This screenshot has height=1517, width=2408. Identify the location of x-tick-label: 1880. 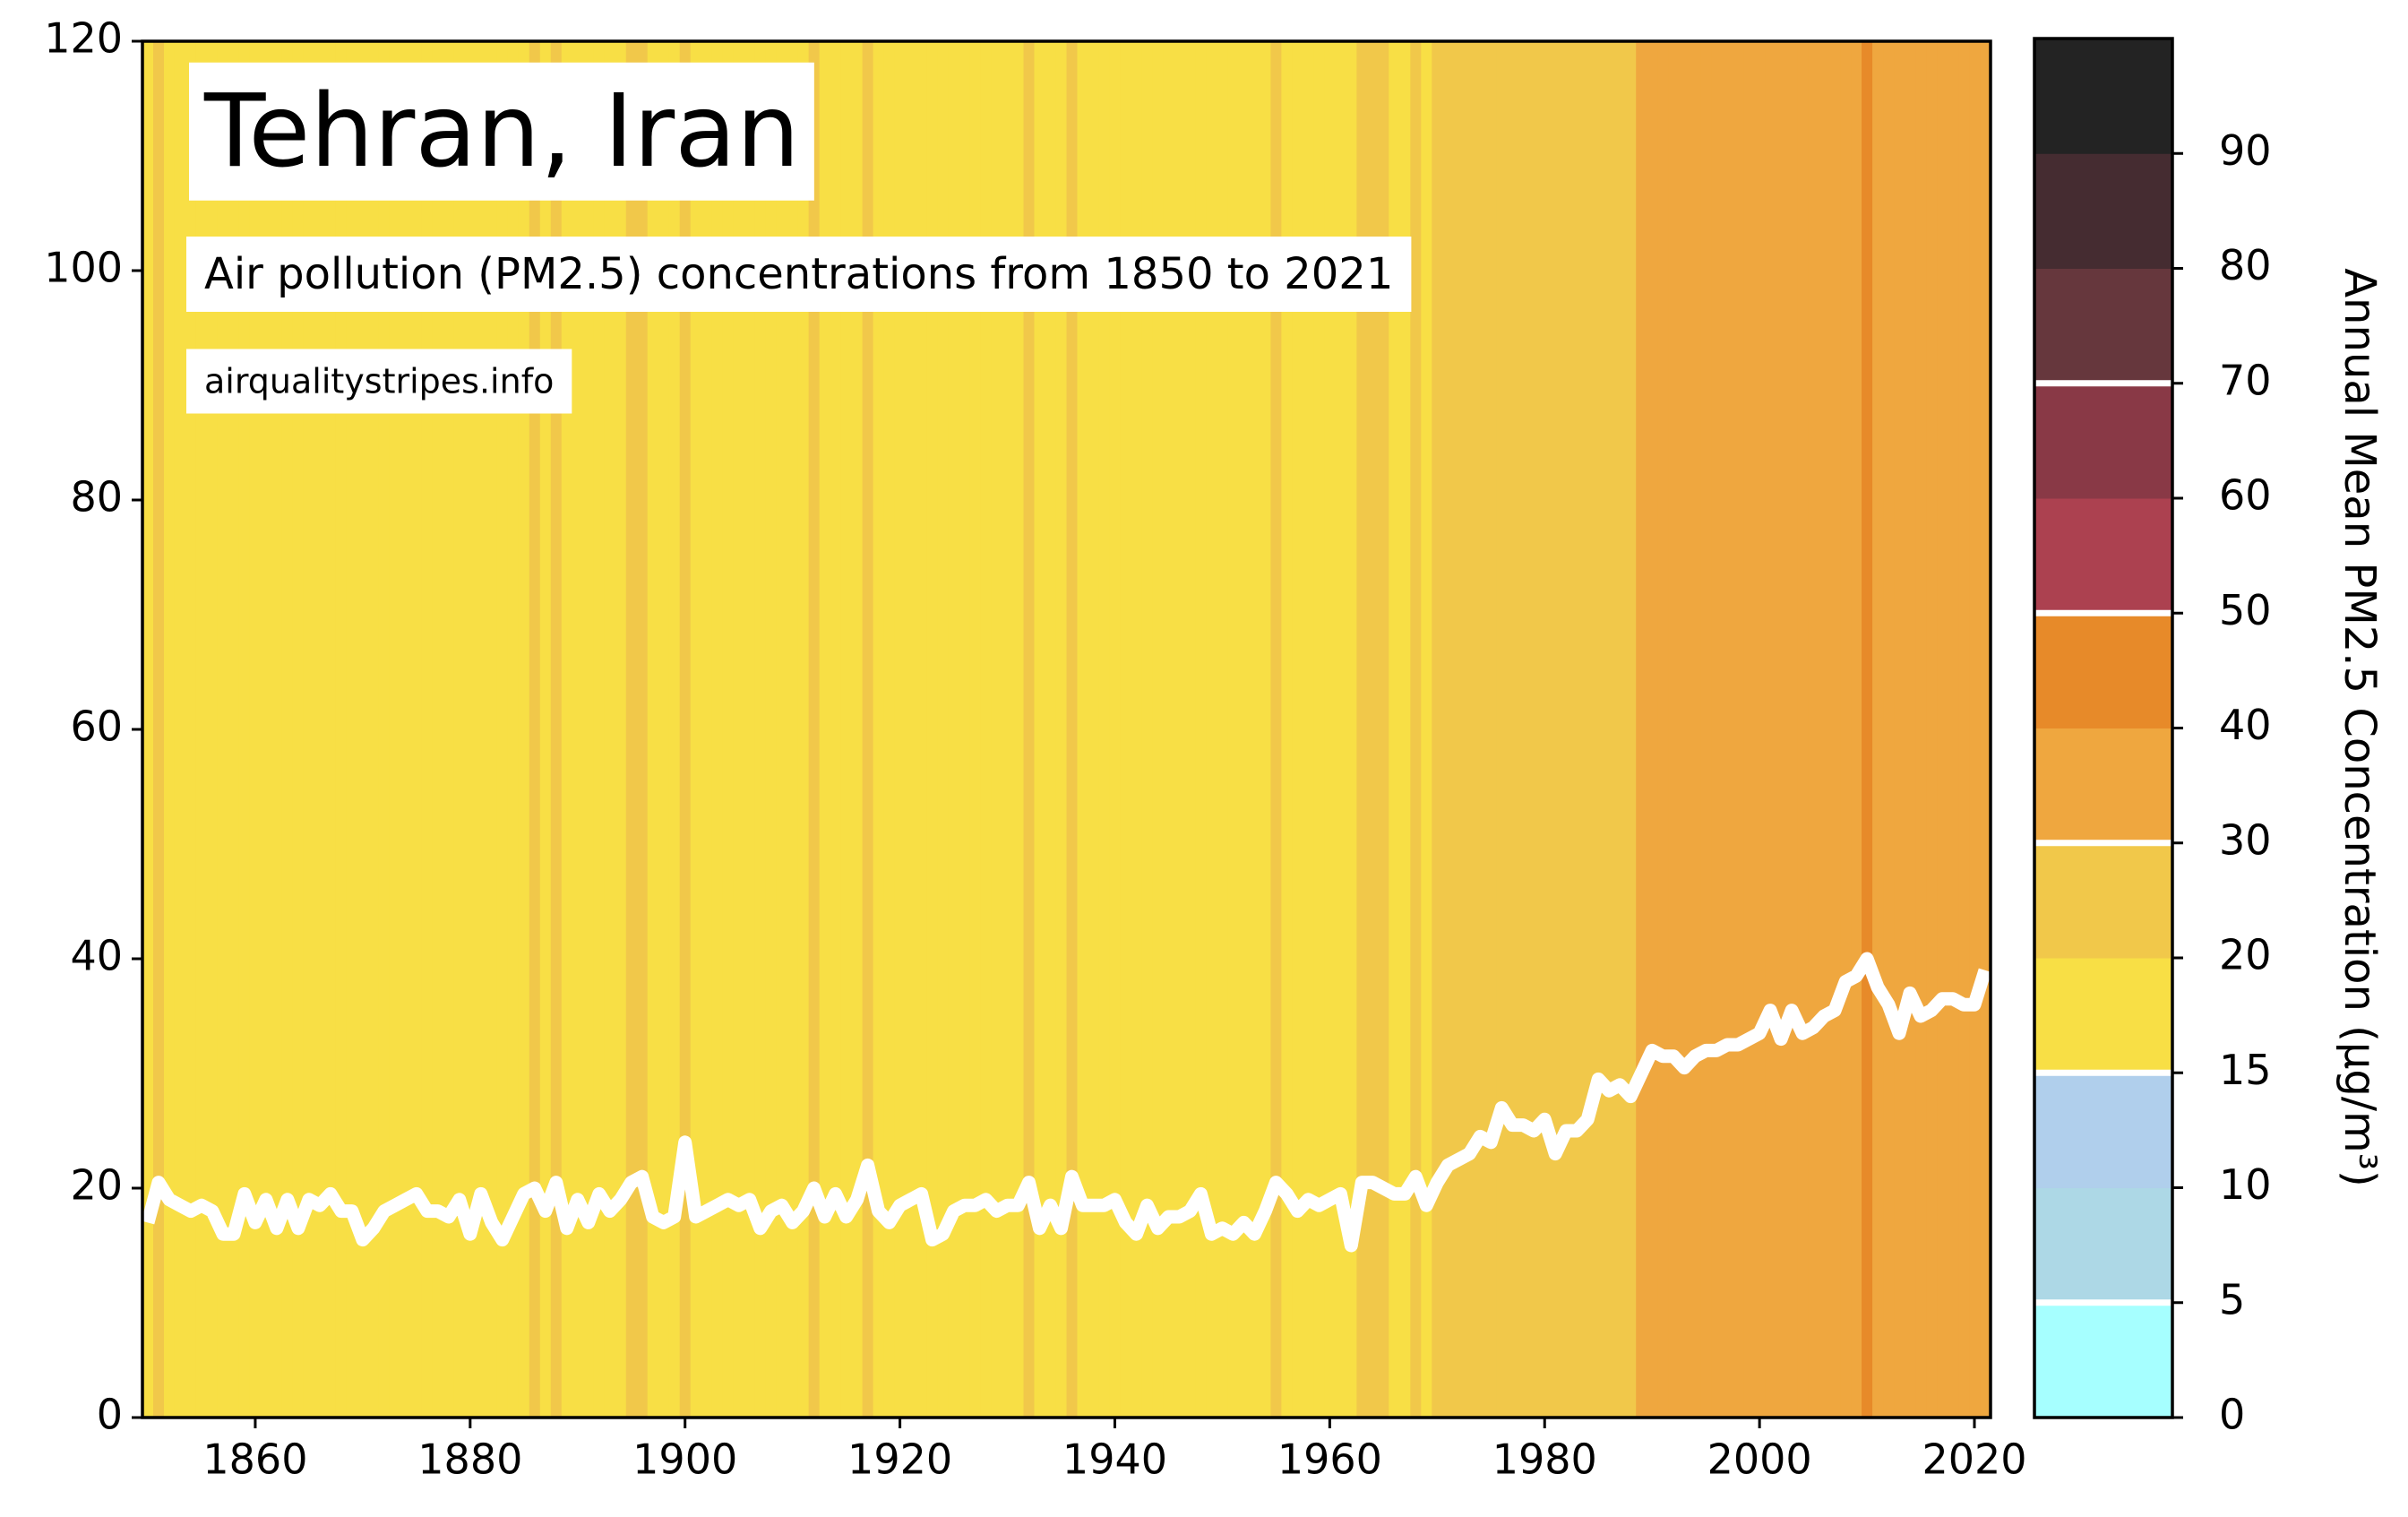
(469, 1459).